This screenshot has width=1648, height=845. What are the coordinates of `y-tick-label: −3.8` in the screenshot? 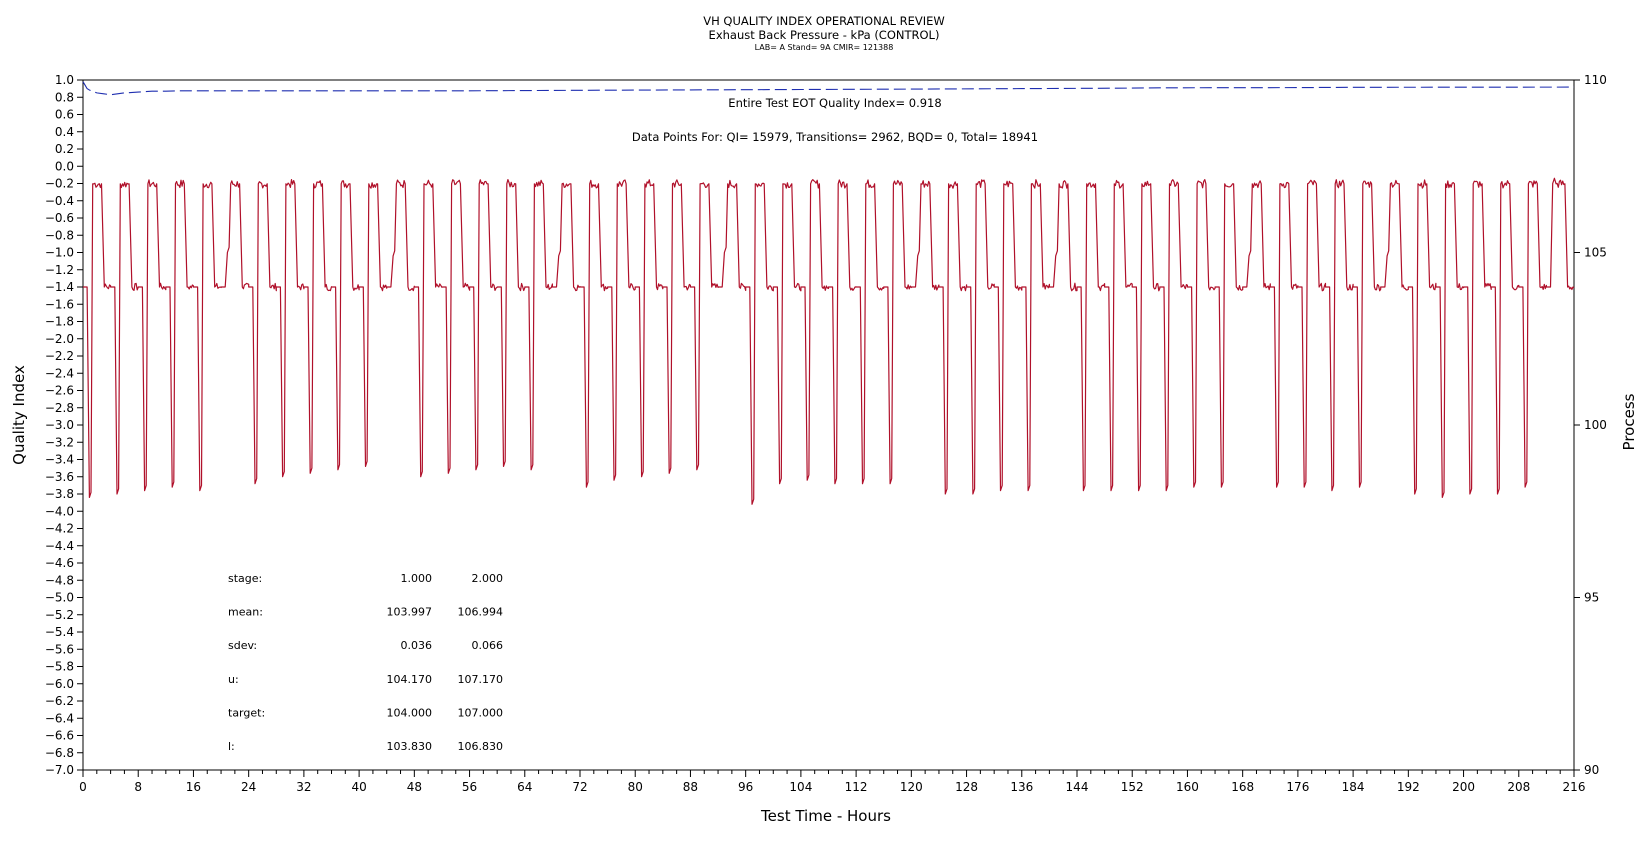 It's located at (59, 494).